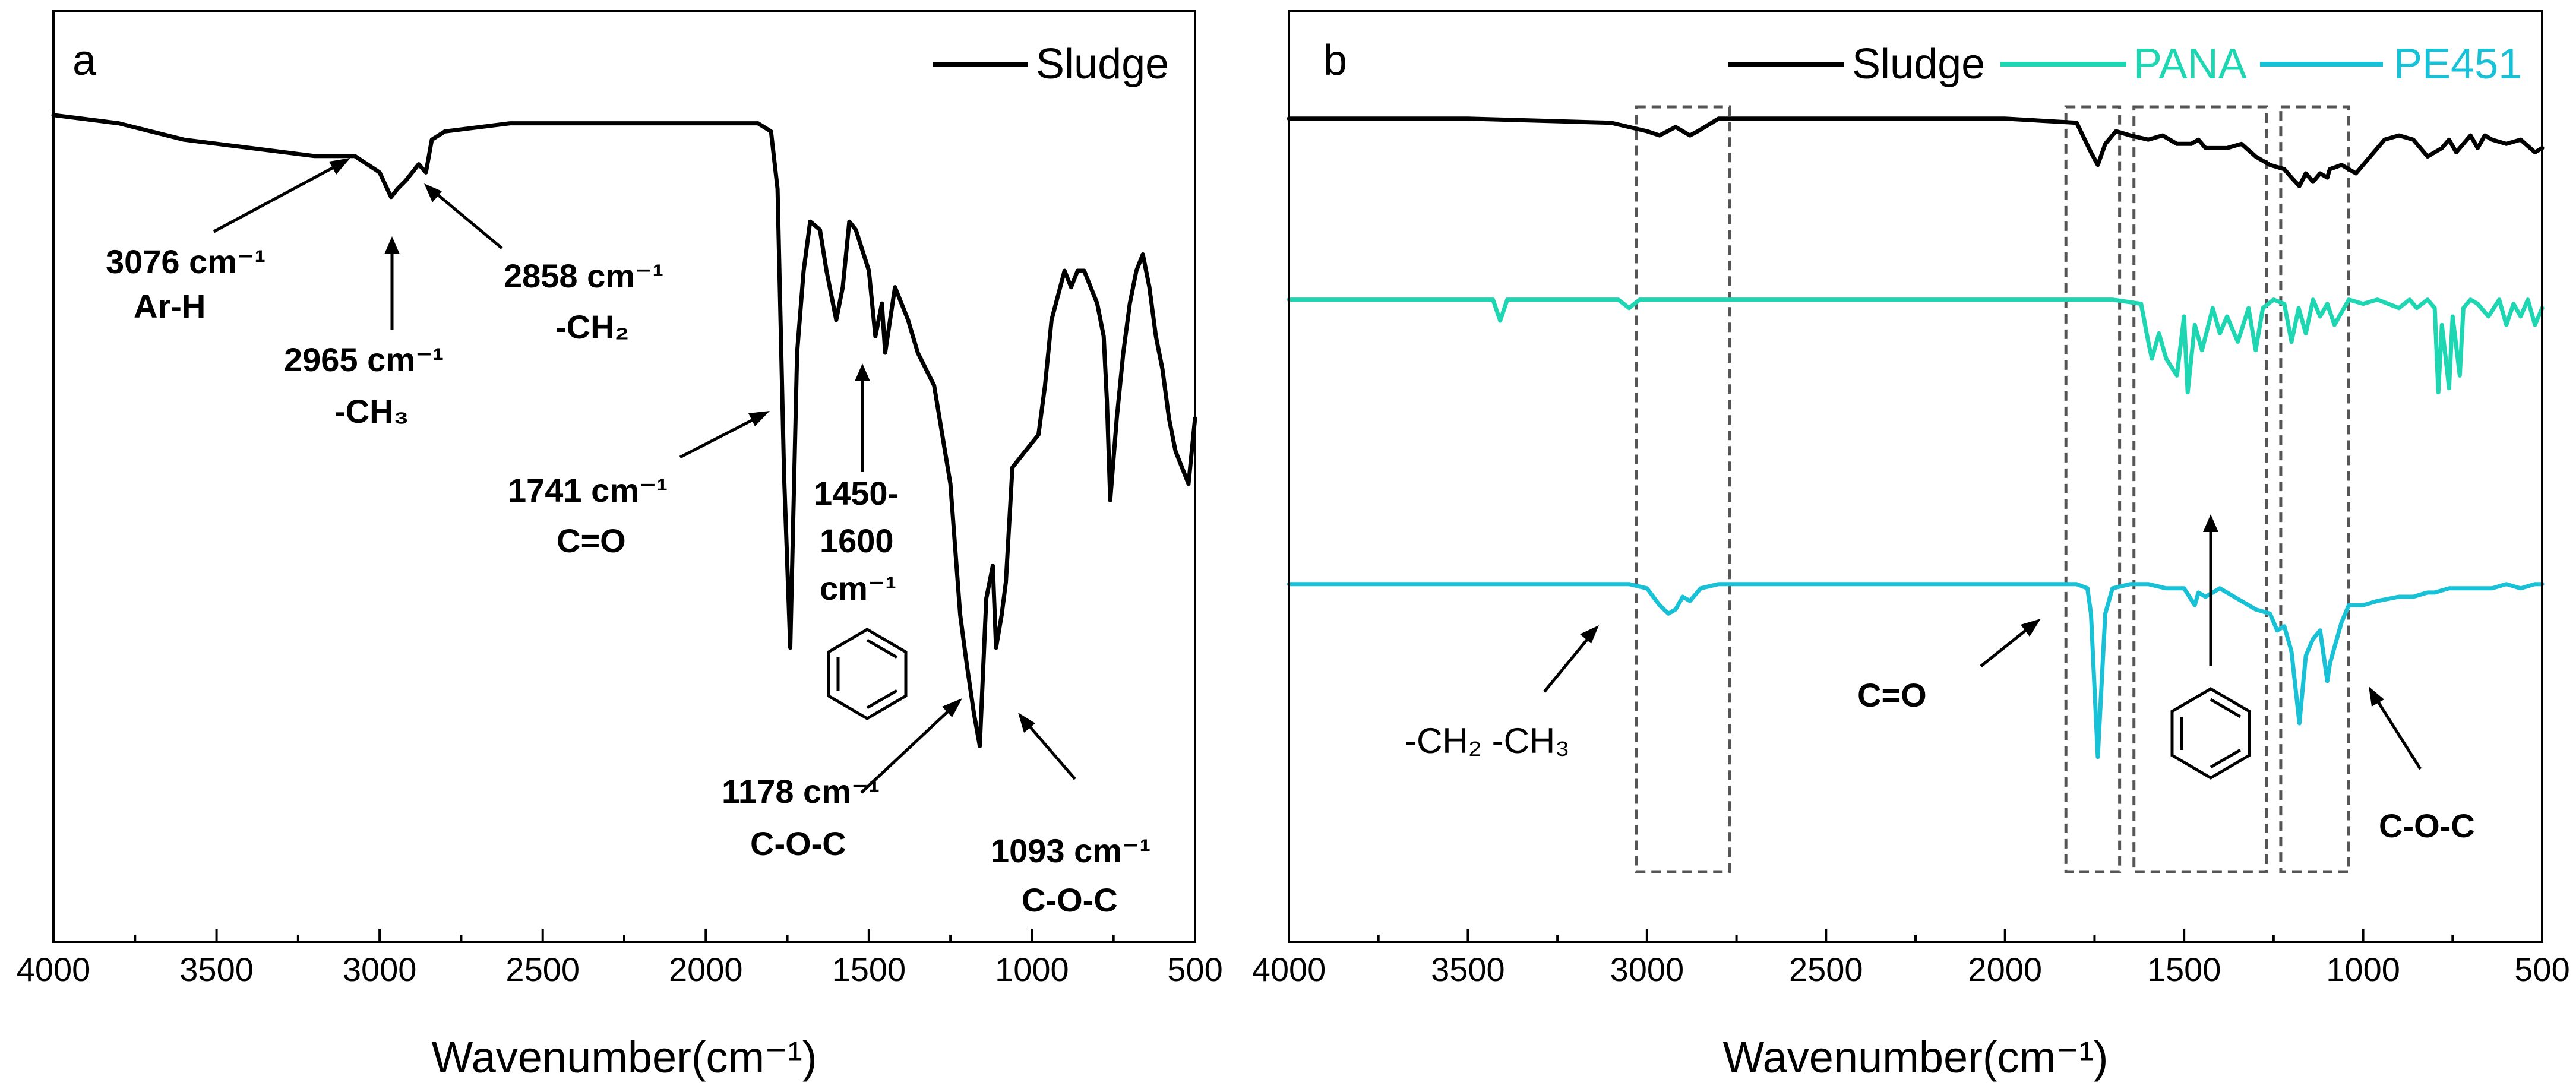 Image resolution: width=2576 pixels, height=1092 pixels. Describe the element at coordinates (1916, 1058) in the screenshot. I see `panel-b-x-axis-label: Wavenumber(cm⁻¹)` at that location.